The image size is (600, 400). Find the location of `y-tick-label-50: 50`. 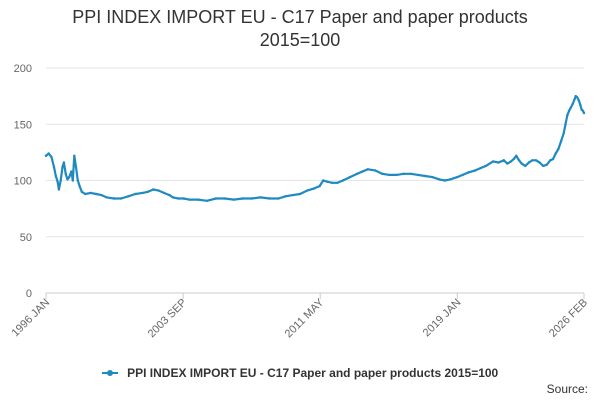

y-tick-label-50: 50 is located at coordinates (26, 238).